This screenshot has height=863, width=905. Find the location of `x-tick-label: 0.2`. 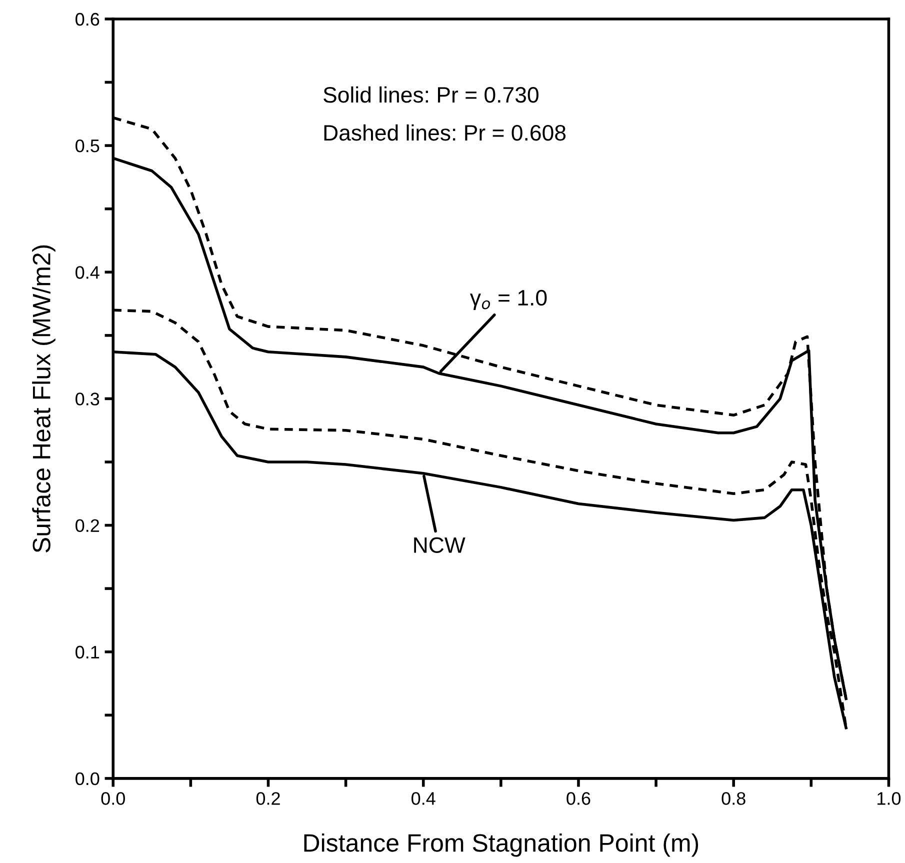

x-tick-label: 0.2 is located at coordinates (268, 798).